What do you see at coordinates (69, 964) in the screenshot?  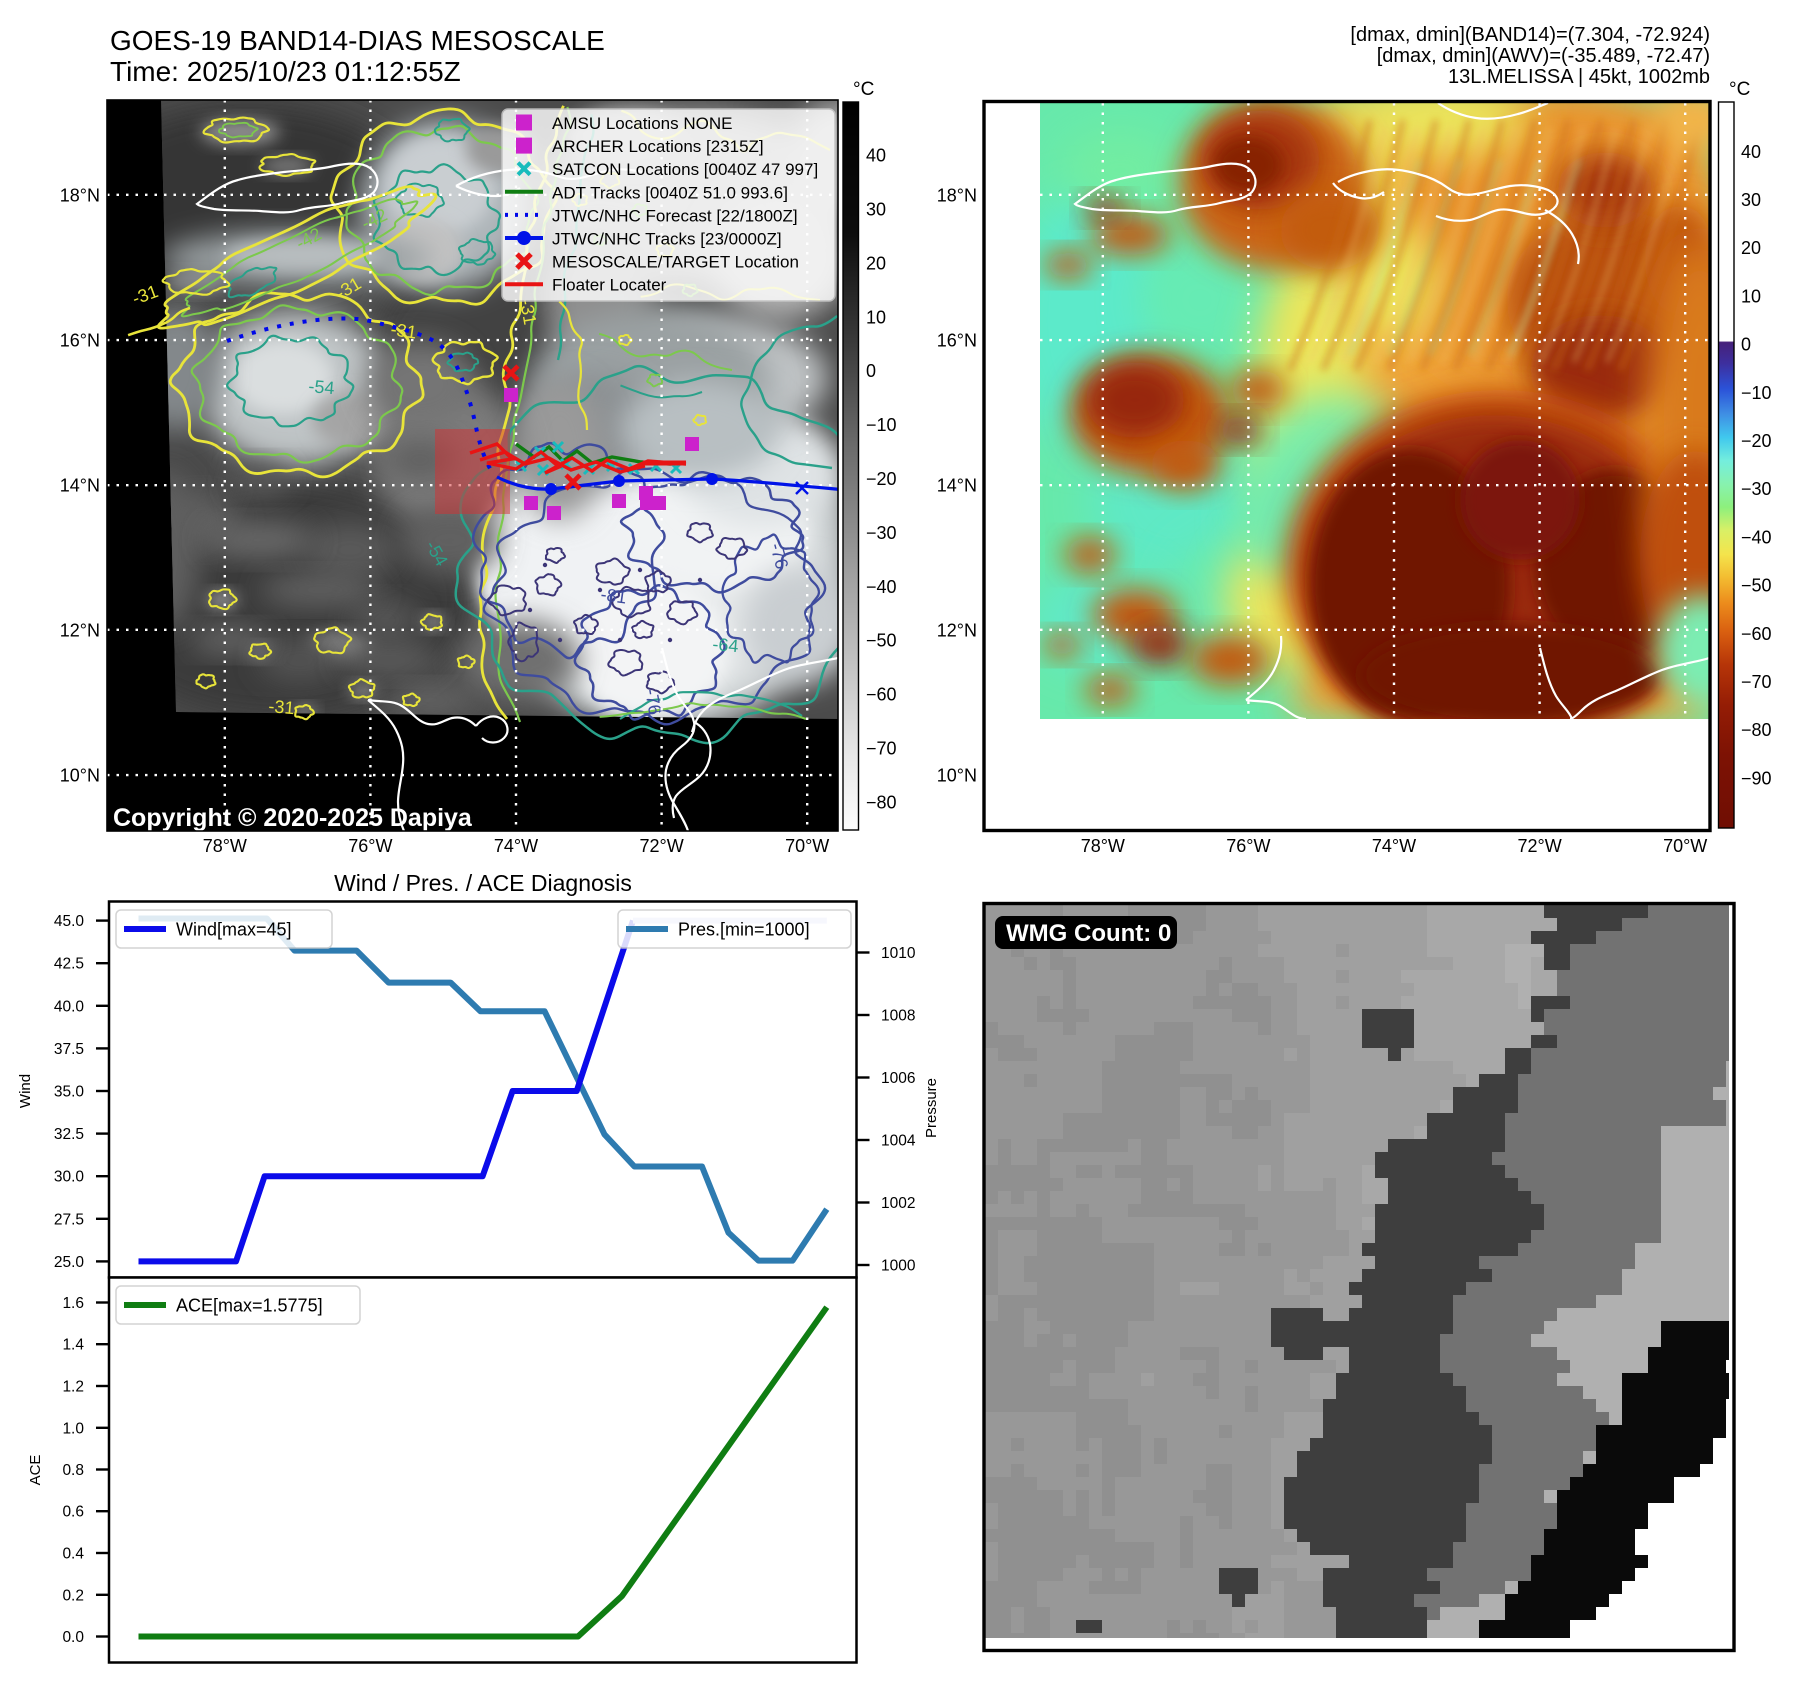 I see `svg-text: 42.5` at bounding box center [69, 964].